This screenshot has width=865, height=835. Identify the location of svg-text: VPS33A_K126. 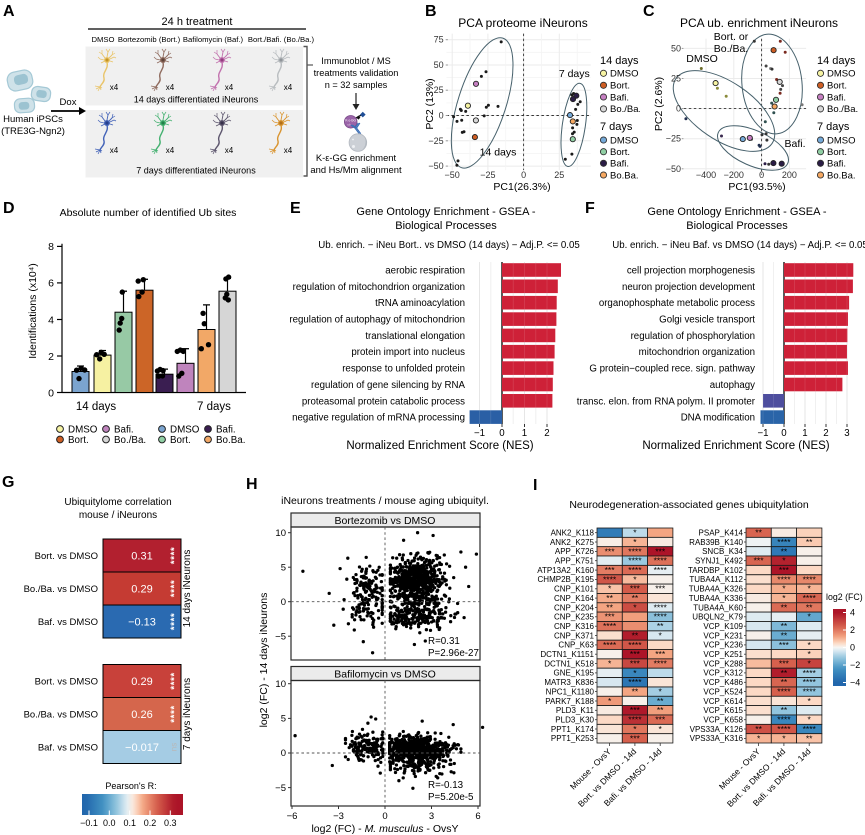
(717, 729).